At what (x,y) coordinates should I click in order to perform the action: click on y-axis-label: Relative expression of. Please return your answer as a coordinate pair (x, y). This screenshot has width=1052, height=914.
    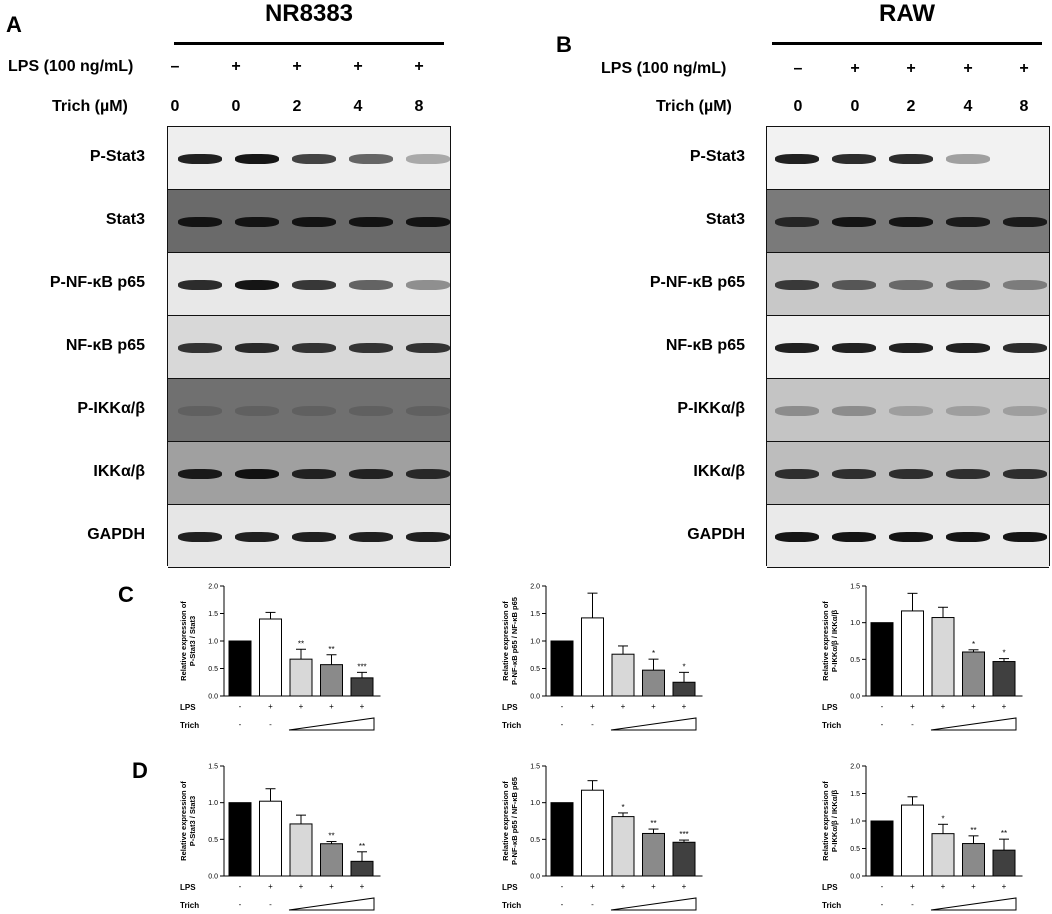
    Looking at the image, I should click on (505, 821).